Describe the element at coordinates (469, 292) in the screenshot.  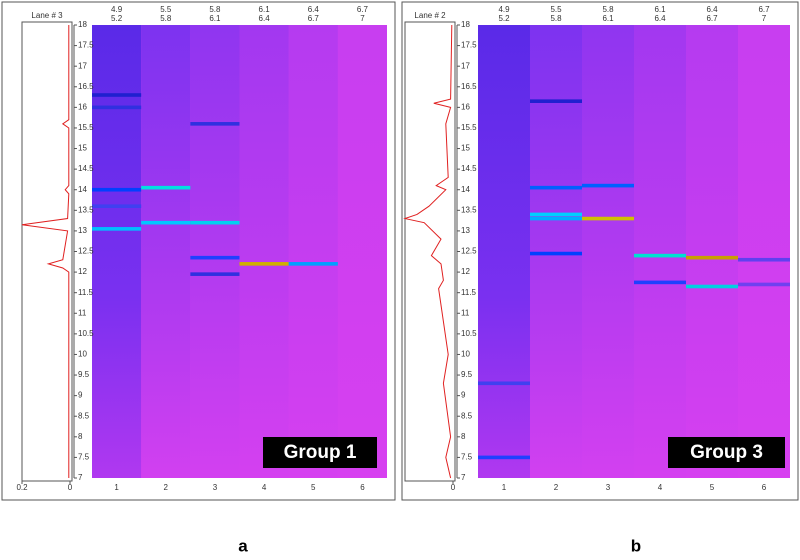
I see `y-tick-label: 11.5` at that location.